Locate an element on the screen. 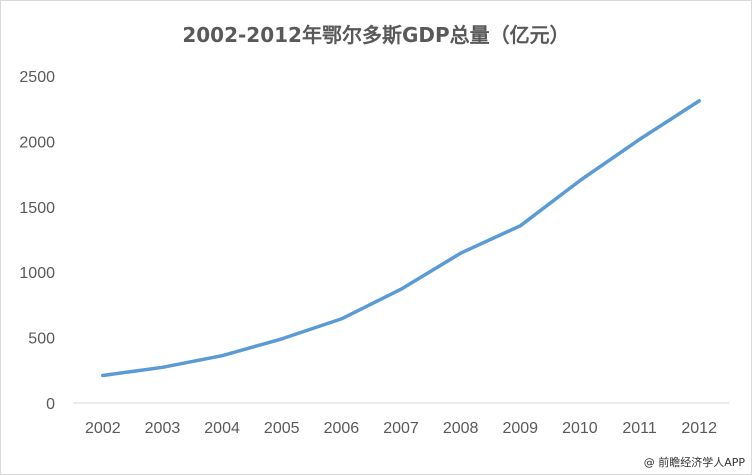 The height and width of the screenshot is (475, 752). y-axis-ticks: 0 500 1000 1500 2000 2500 is located at coordinates (37, 241).